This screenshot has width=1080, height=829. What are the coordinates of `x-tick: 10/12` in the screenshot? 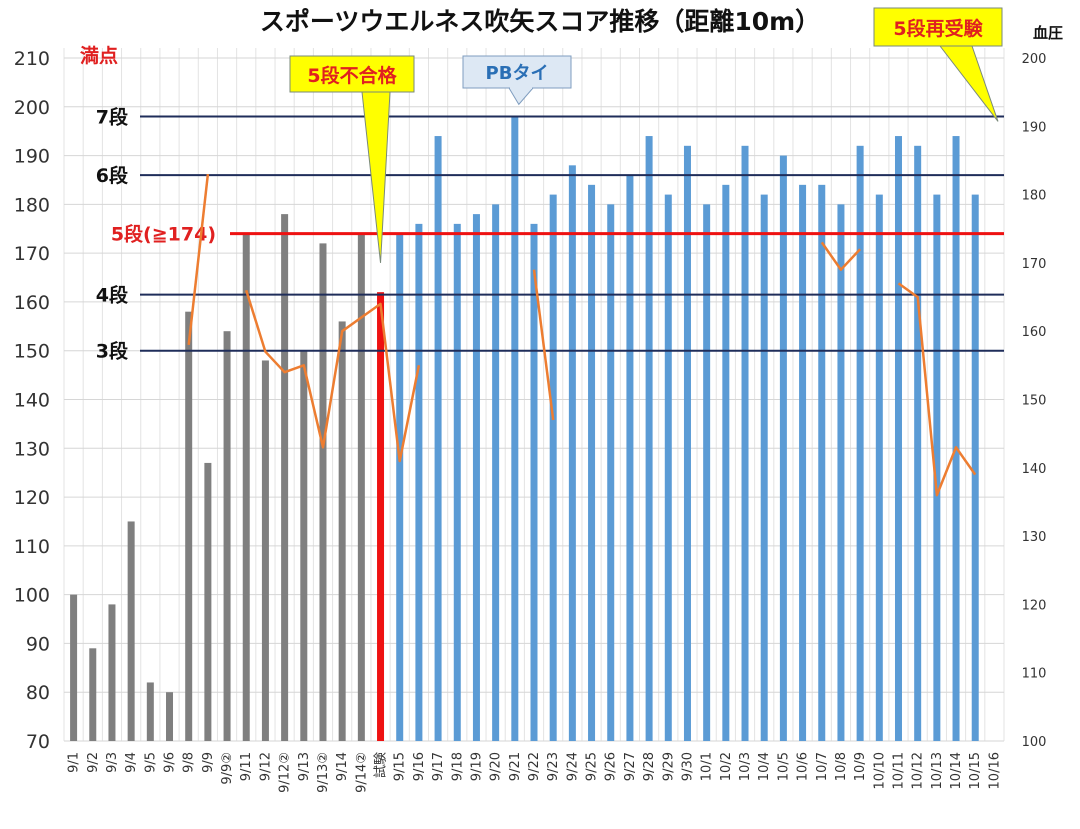 It's located at (918, 770).